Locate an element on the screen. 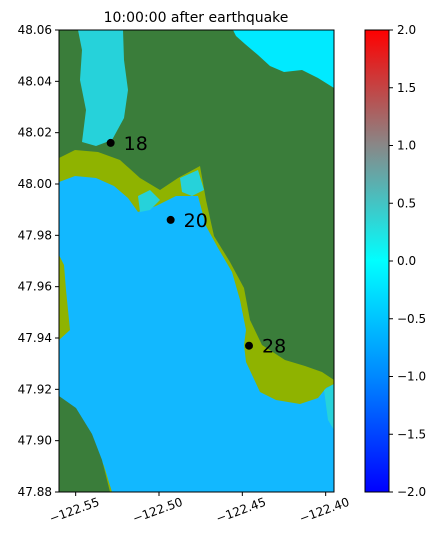 Image resolution: width=441 pixels, height=545 pixels. gauge-18-marker is located at coordinates (110, 142).